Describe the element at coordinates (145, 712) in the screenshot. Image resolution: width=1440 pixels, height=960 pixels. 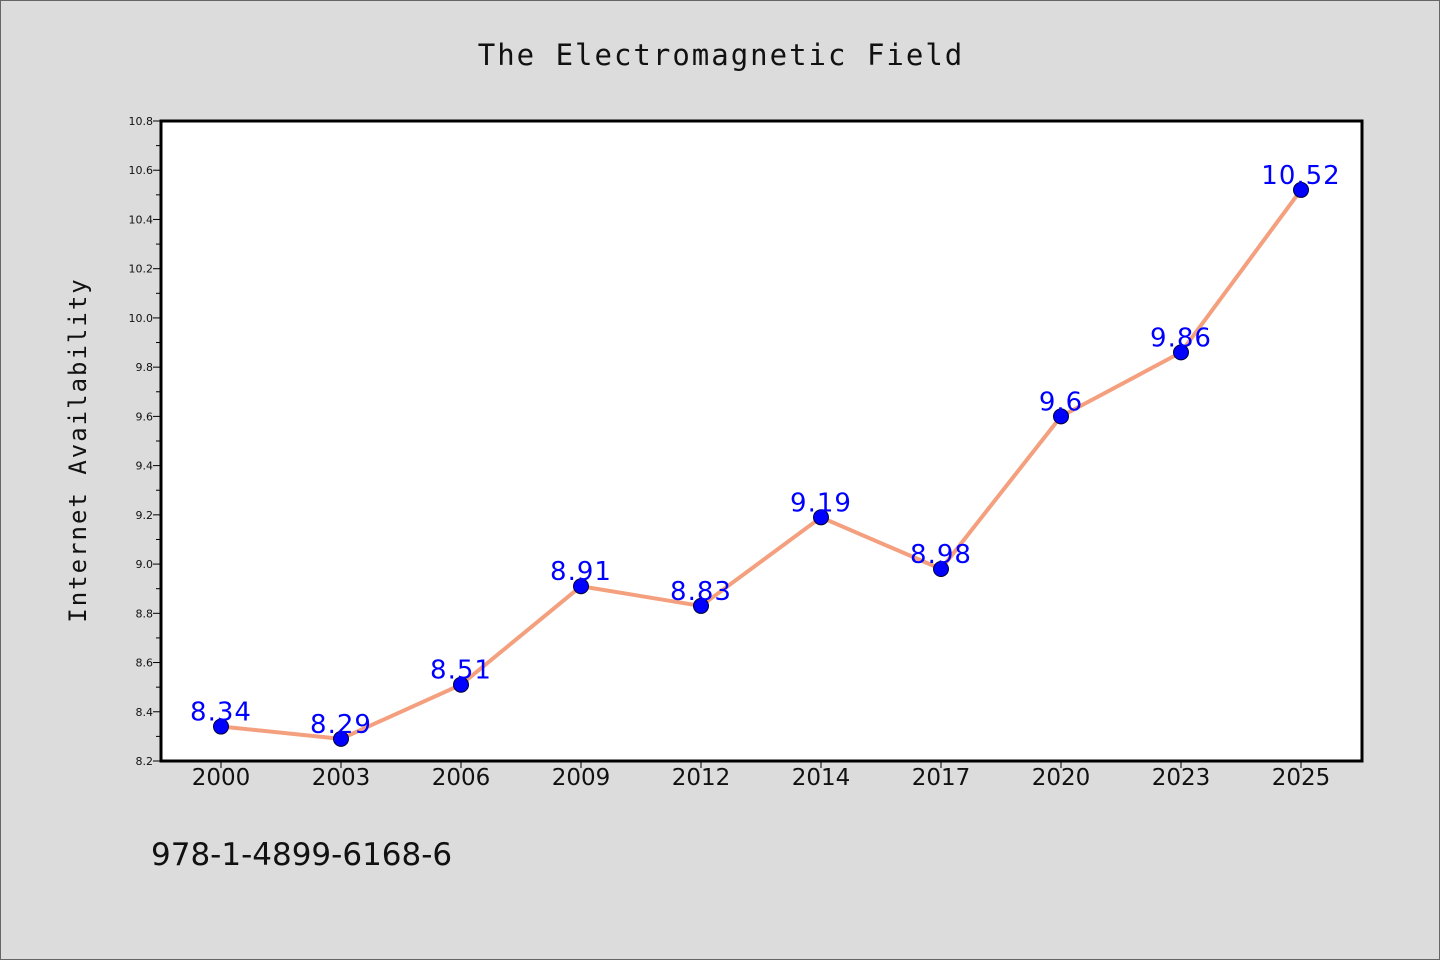
I see `y-tick-label: 8.4` at that location.